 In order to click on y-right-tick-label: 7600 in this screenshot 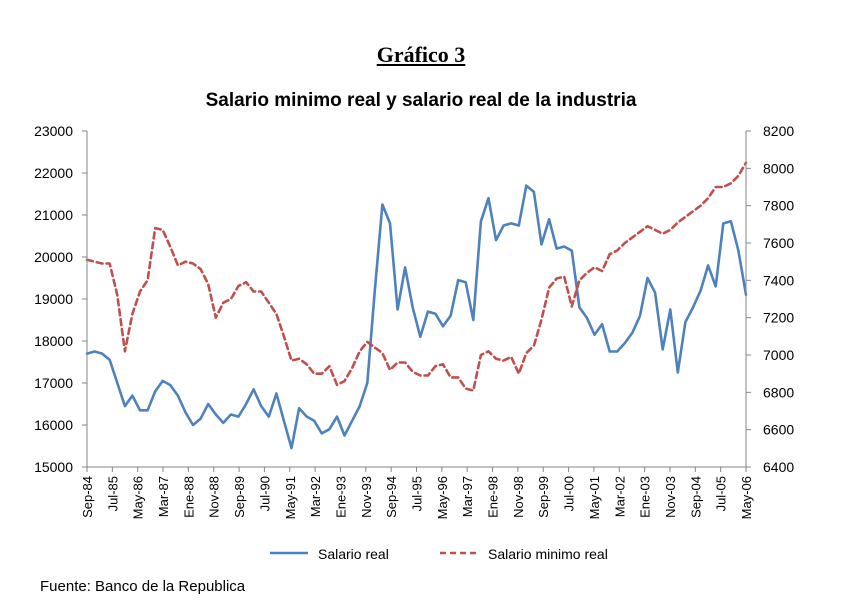, I will do `click(778, 243)`.